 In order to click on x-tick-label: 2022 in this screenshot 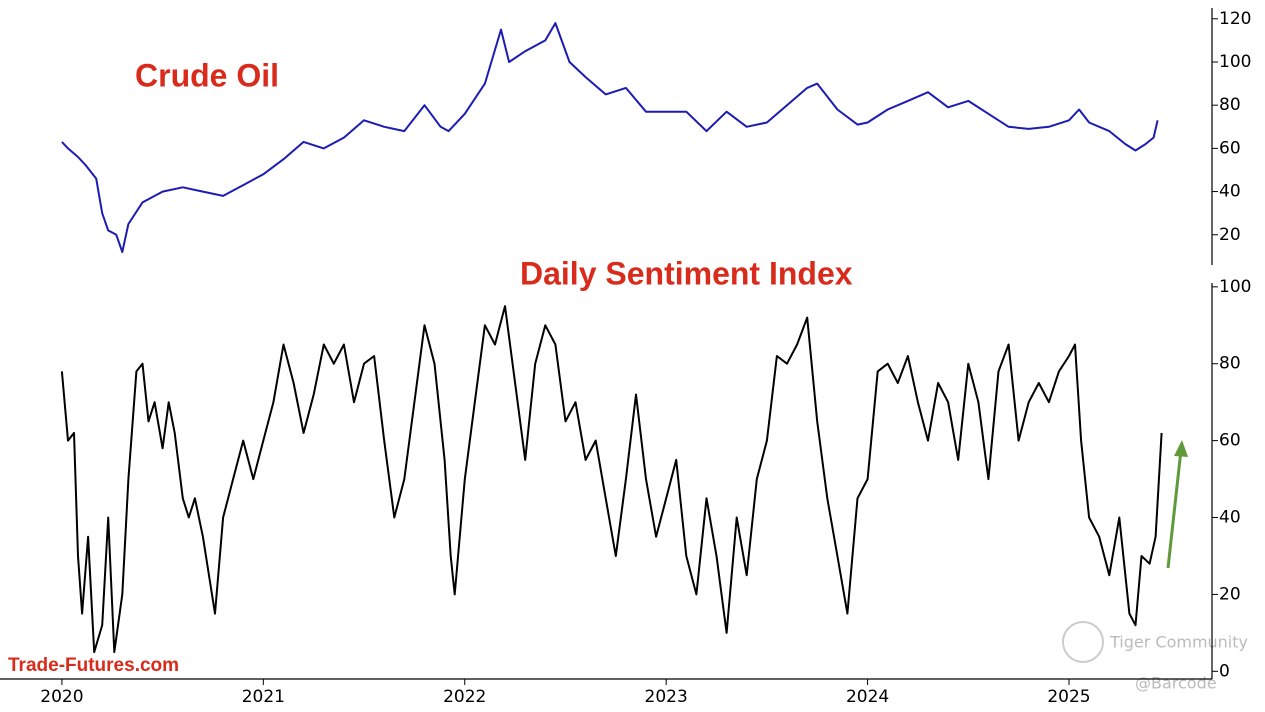, I will do `click(464, 697)`.